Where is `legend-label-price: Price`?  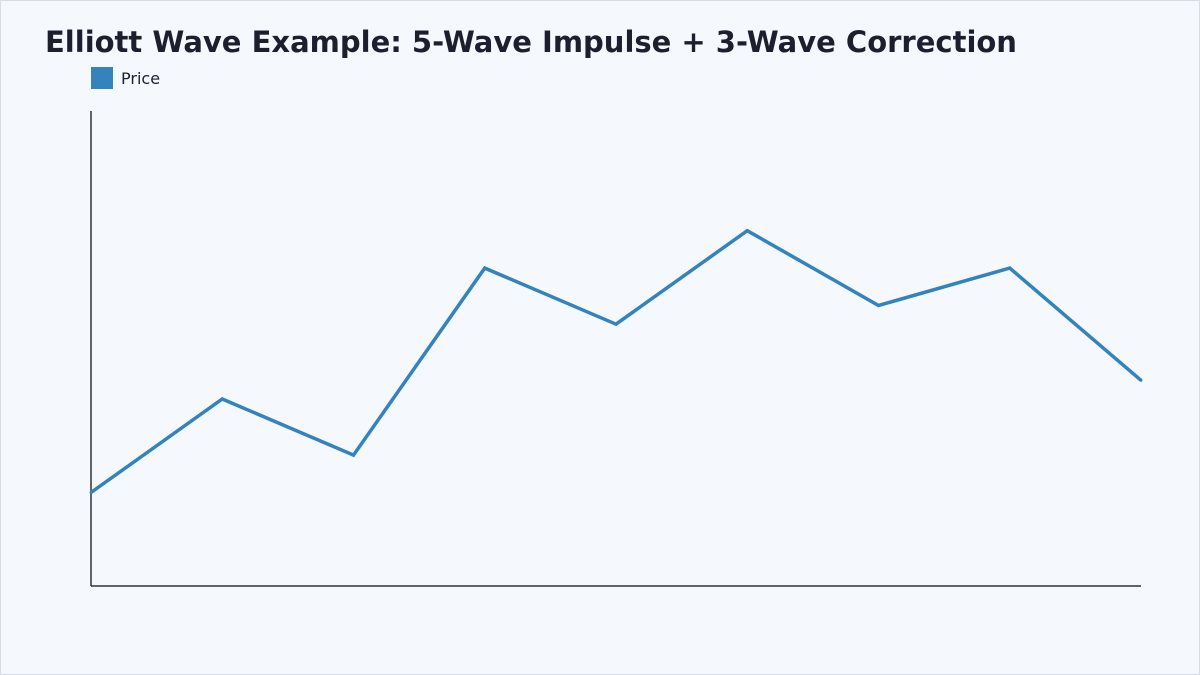 legend-label-price: Price is located at coordinates (141, 78).